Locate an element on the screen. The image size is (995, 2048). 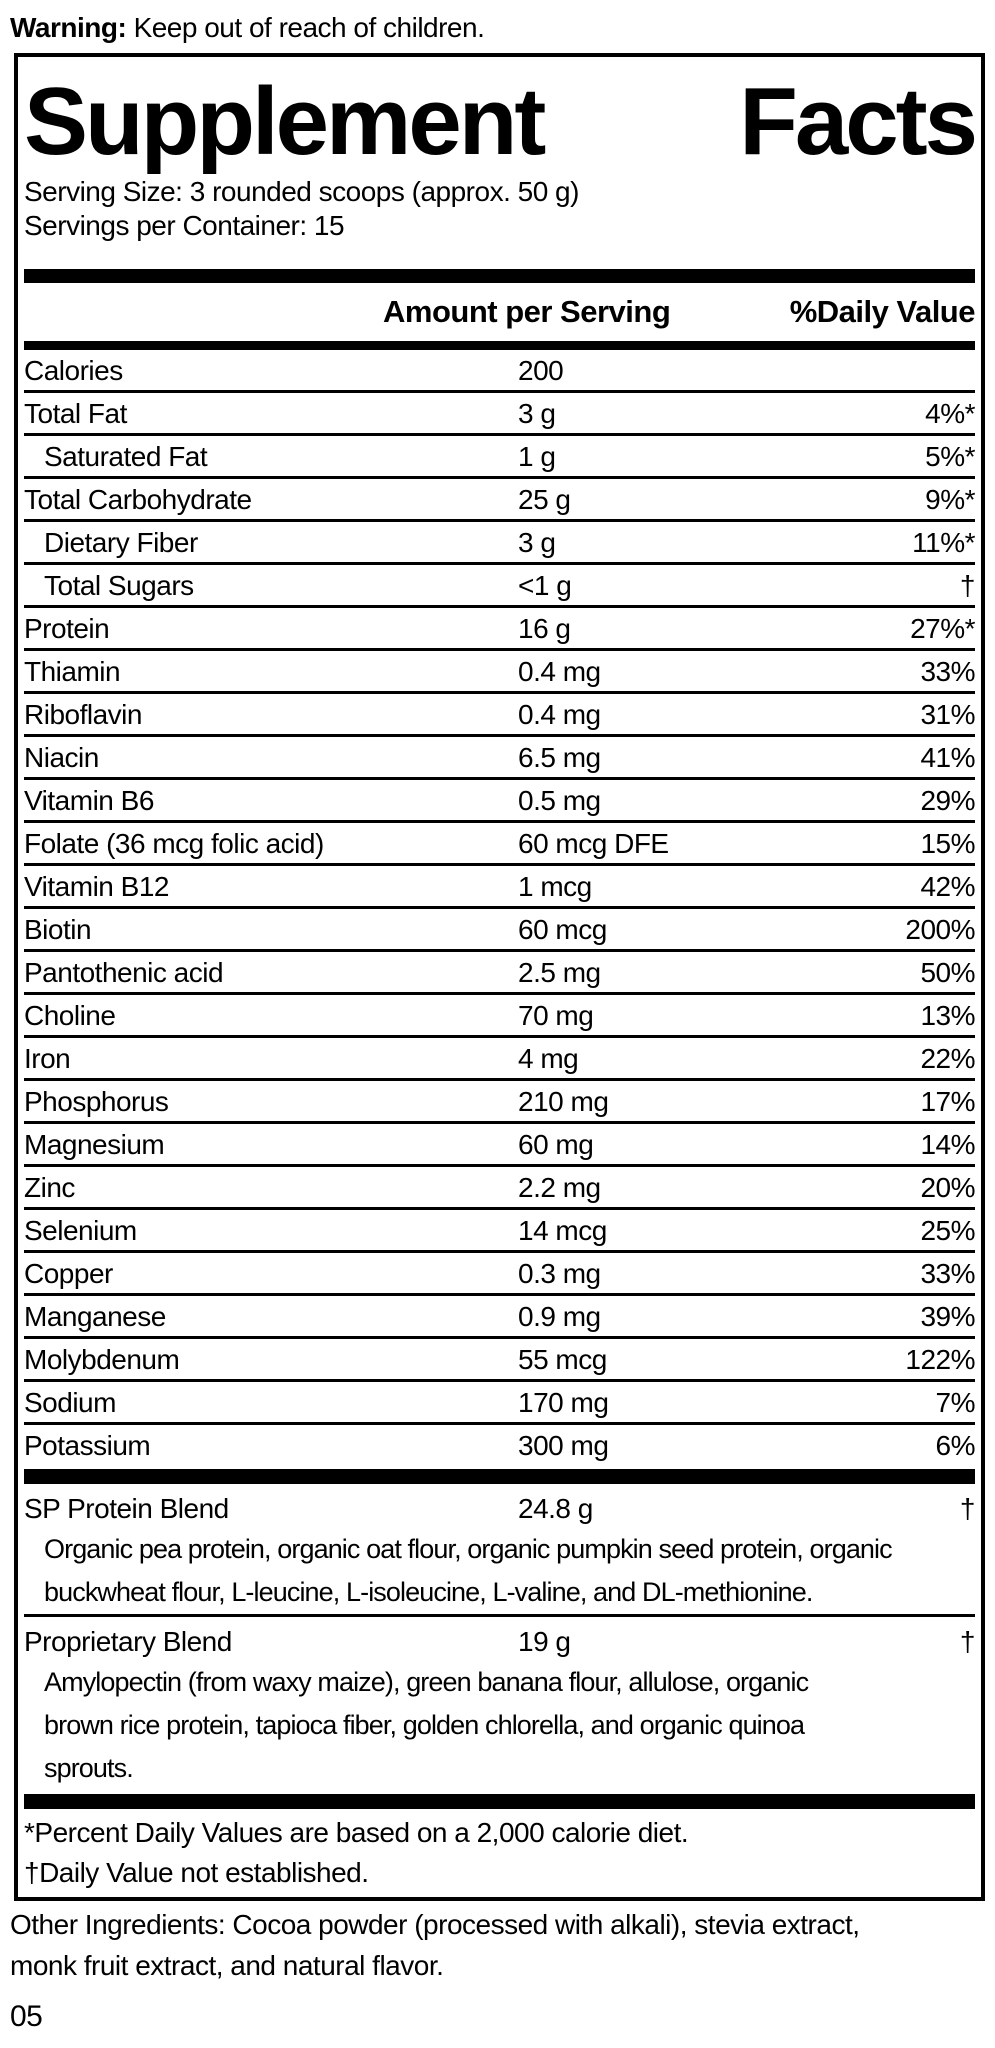
nutrient-row: Choline 70 mg 13% is located at coordinates (500, 1016).